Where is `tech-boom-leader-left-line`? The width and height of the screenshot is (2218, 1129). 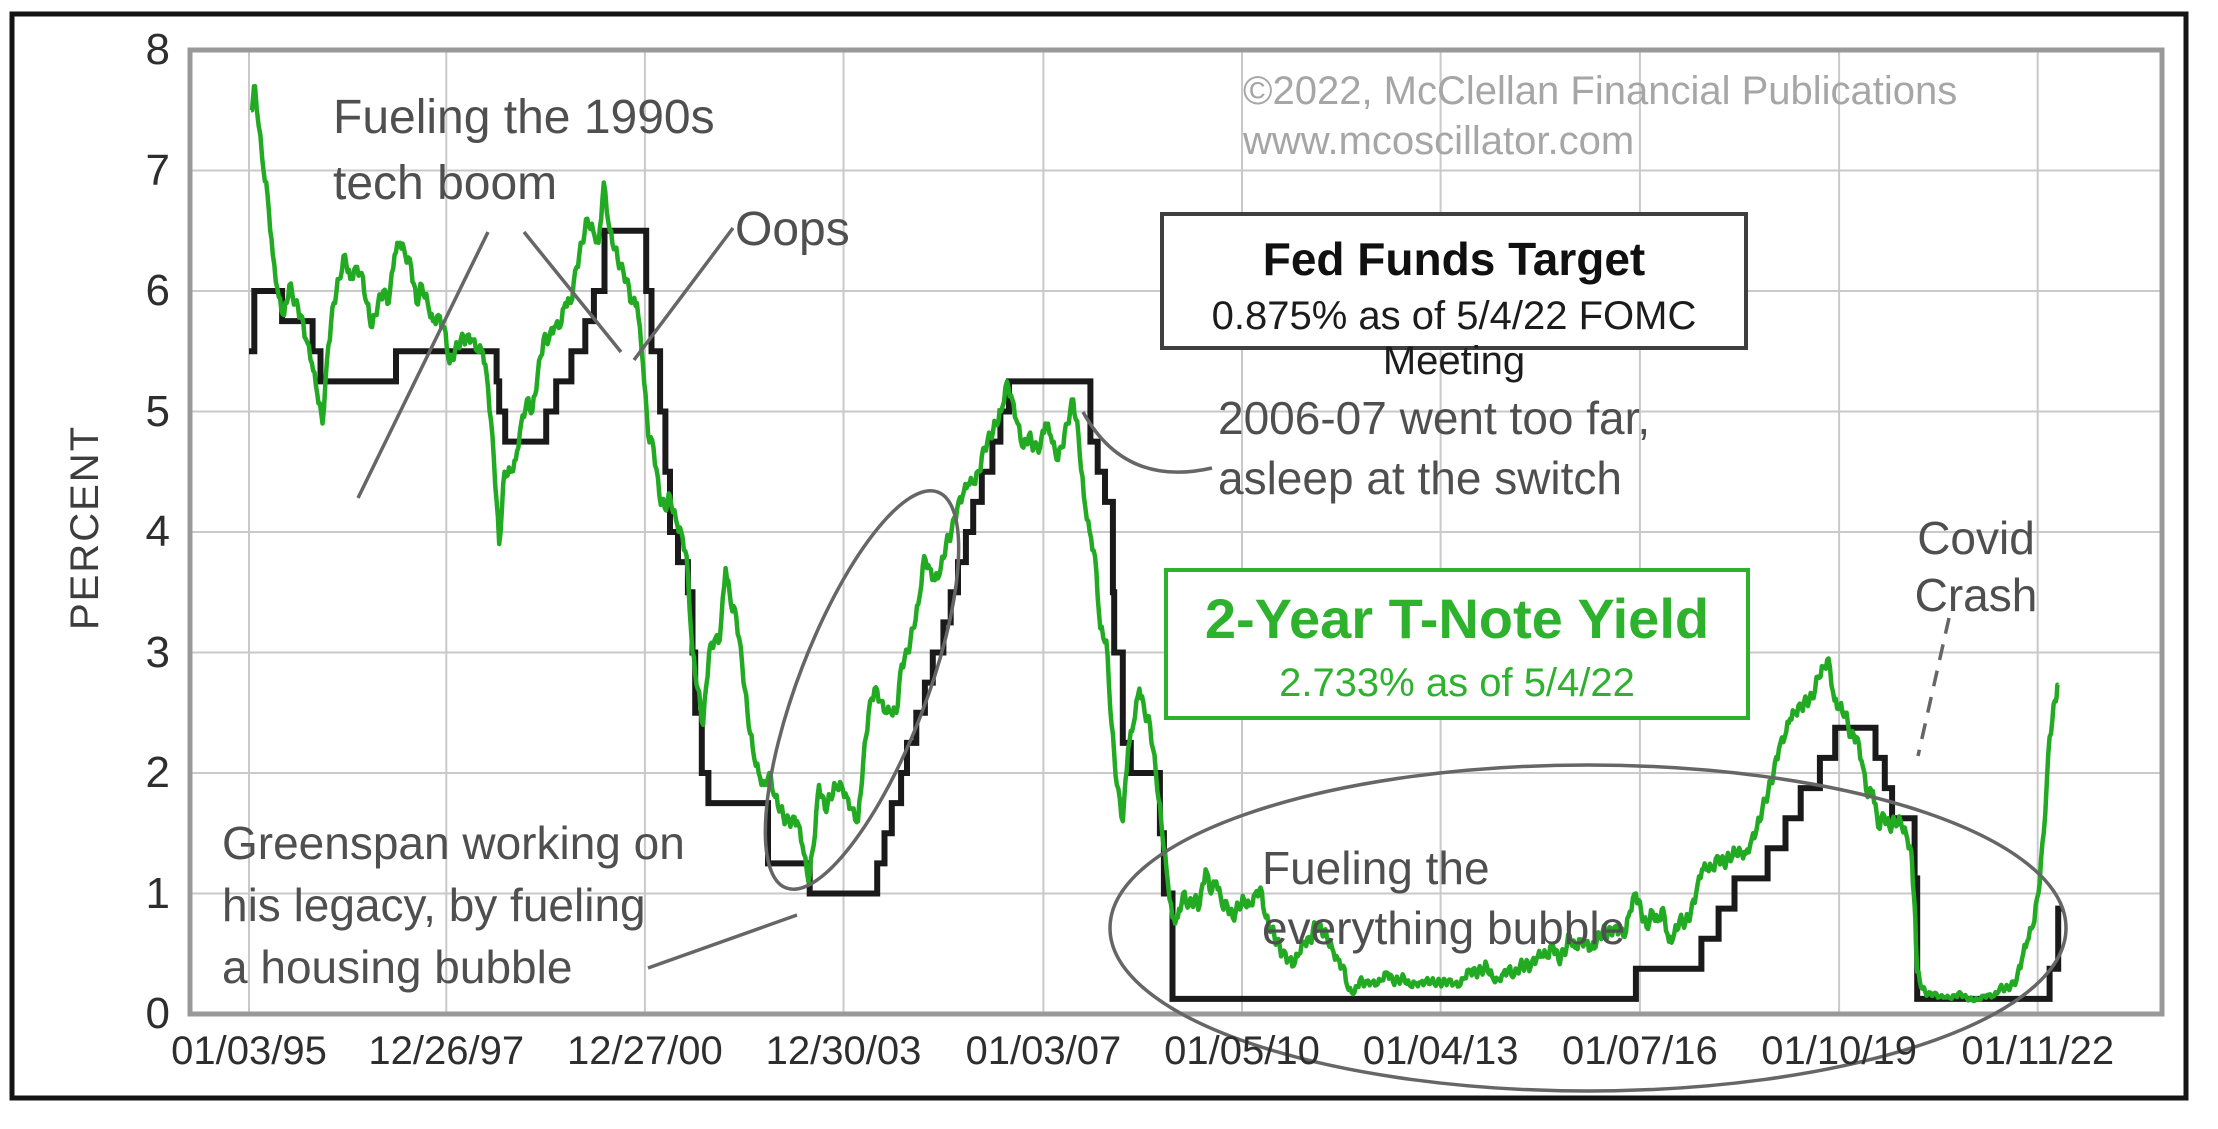 tech-boom-leader-left-line is located at coordinates (423, 365).